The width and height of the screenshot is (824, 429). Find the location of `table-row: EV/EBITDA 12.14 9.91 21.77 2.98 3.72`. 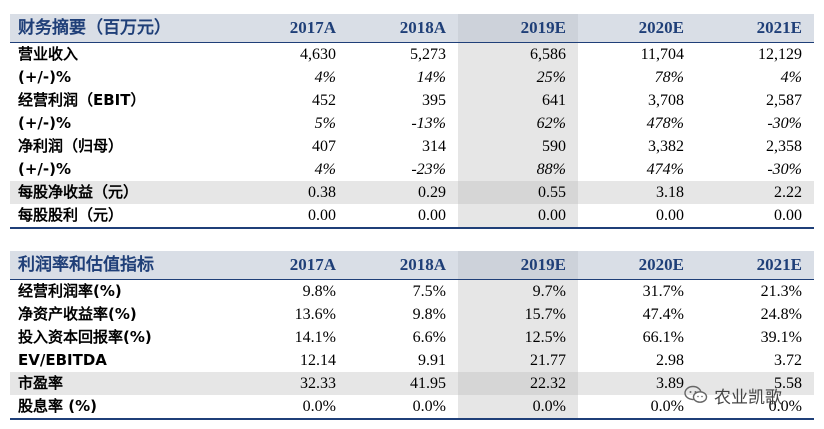

table-row: EV/EBITDA 12.14 9.91 21.77 2.98 3.72 is located at coordinates (412, 360).